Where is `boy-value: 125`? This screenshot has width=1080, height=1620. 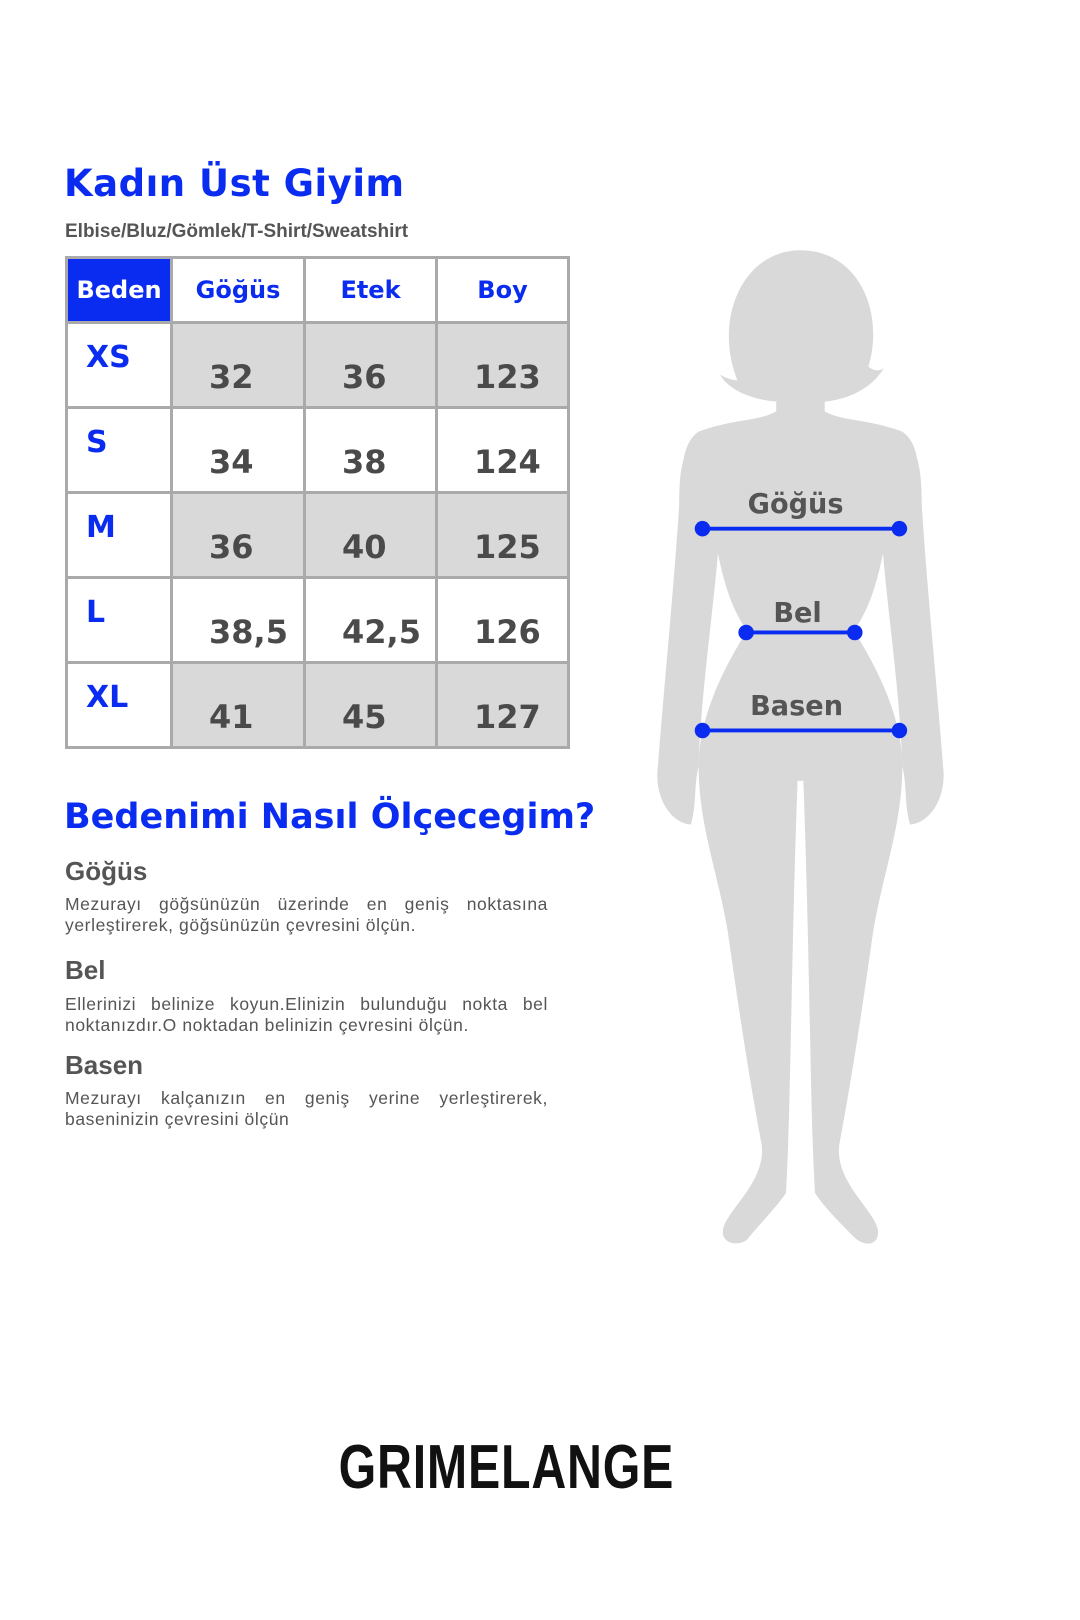
boy-value: 125 is located at coordinates (507, 547).